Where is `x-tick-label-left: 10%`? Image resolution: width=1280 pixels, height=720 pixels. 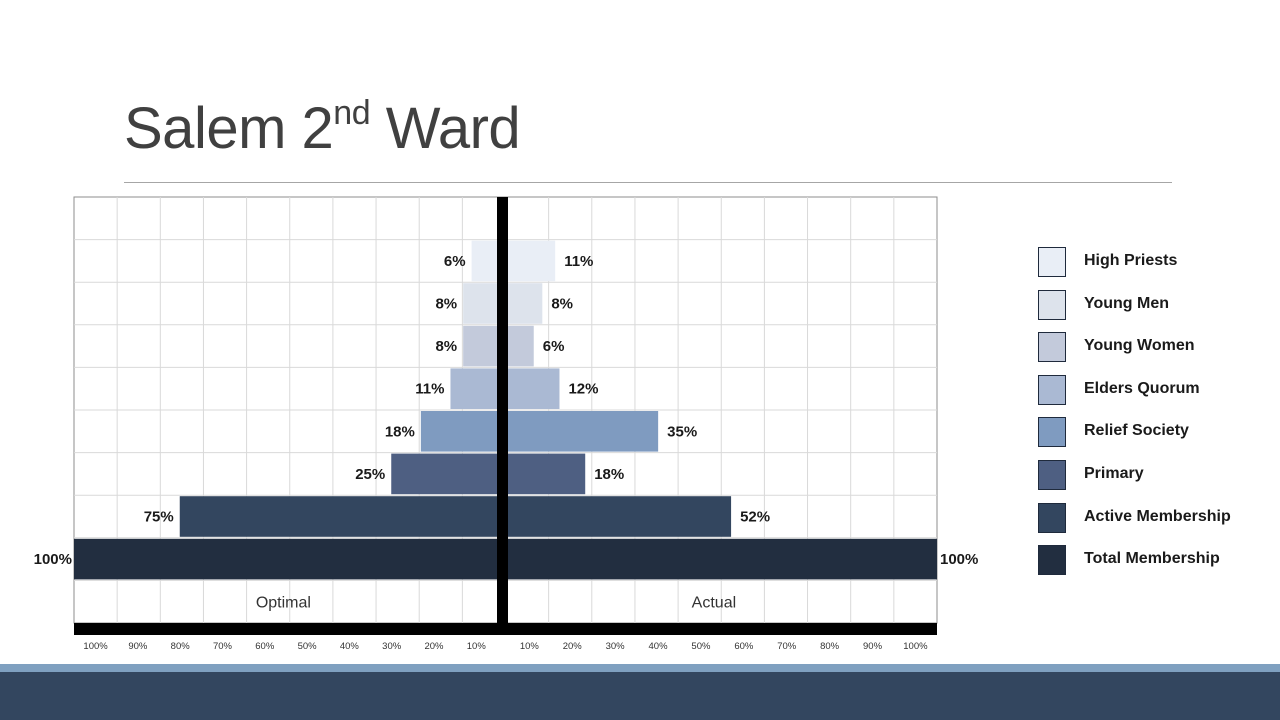 x-tick-label-left: 10% is located at coordinates (477, 646).